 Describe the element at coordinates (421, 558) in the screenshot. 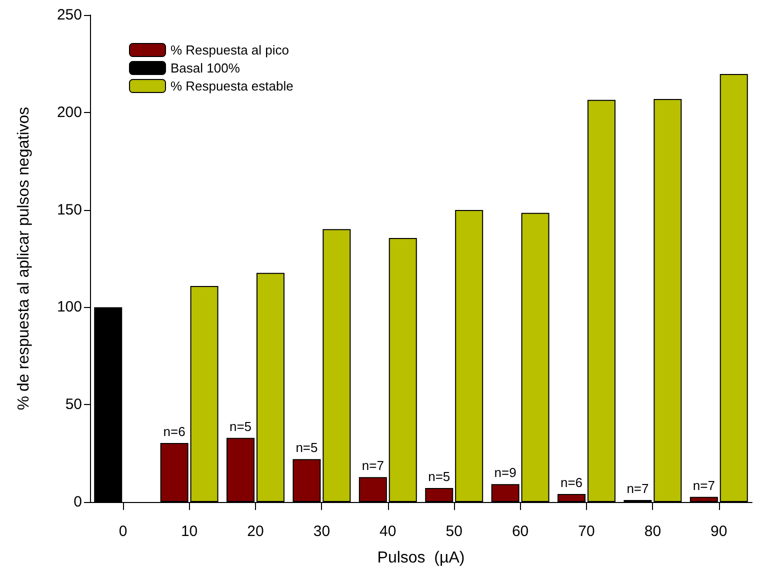

I see `x-axis-title: Pulsos (µA)` at that location.